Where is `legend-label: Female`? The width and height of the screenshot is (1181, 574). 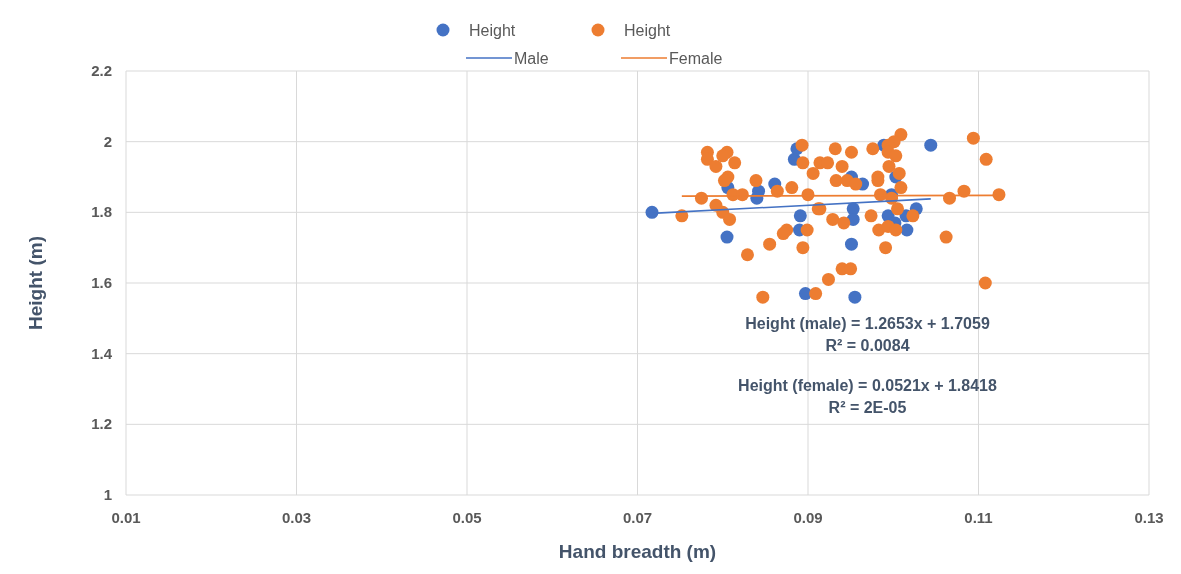
legend-label: Female is located at coordinates (696, 58).